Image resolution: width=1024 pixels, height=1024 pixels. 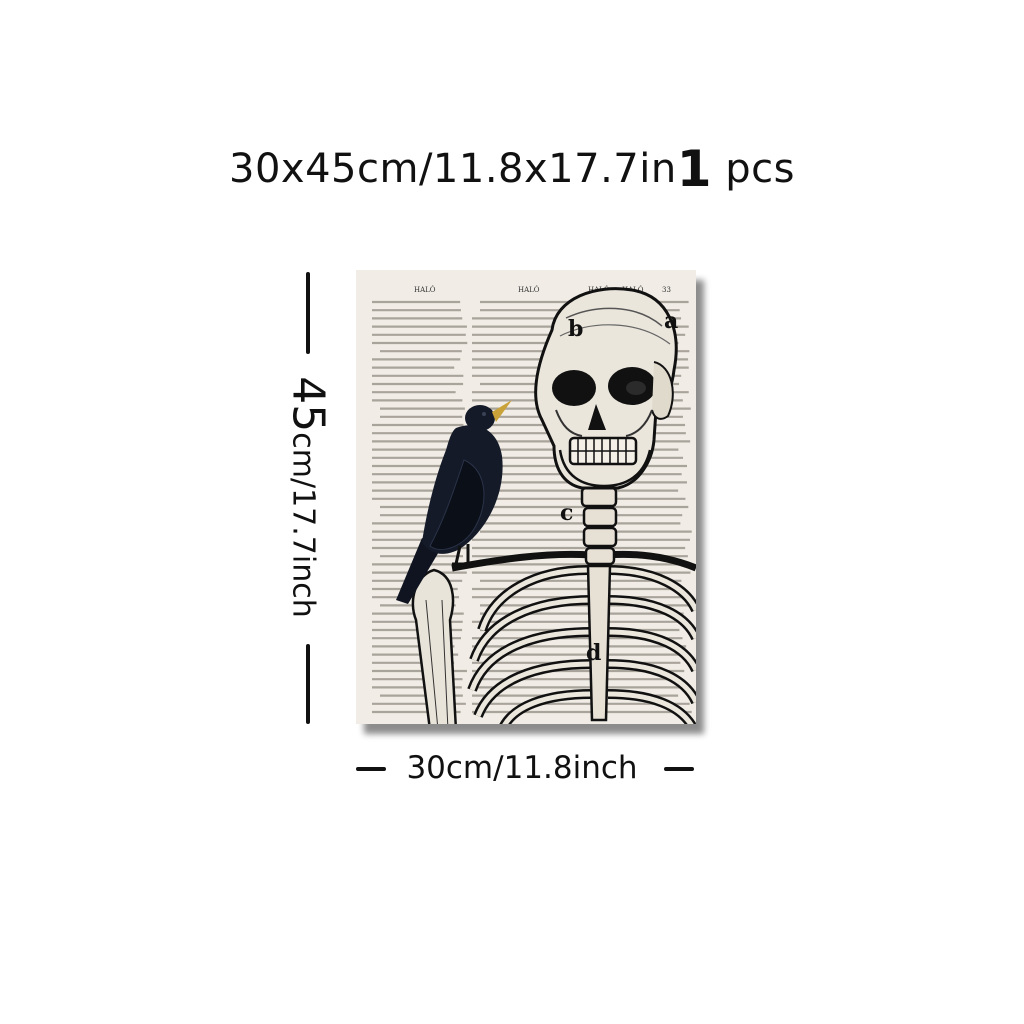 I want to click on skeleton-icon, so click(x=553, y=505).